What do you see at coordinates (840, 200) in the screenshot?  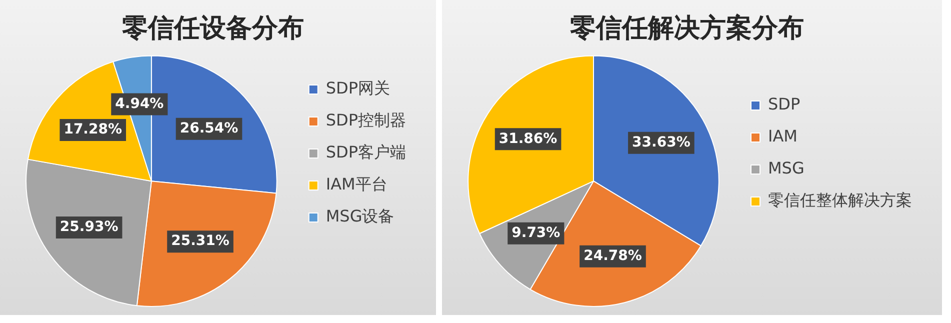 I see `legend-label: 零信任整体解决方案` at bounding box center [840, 200].